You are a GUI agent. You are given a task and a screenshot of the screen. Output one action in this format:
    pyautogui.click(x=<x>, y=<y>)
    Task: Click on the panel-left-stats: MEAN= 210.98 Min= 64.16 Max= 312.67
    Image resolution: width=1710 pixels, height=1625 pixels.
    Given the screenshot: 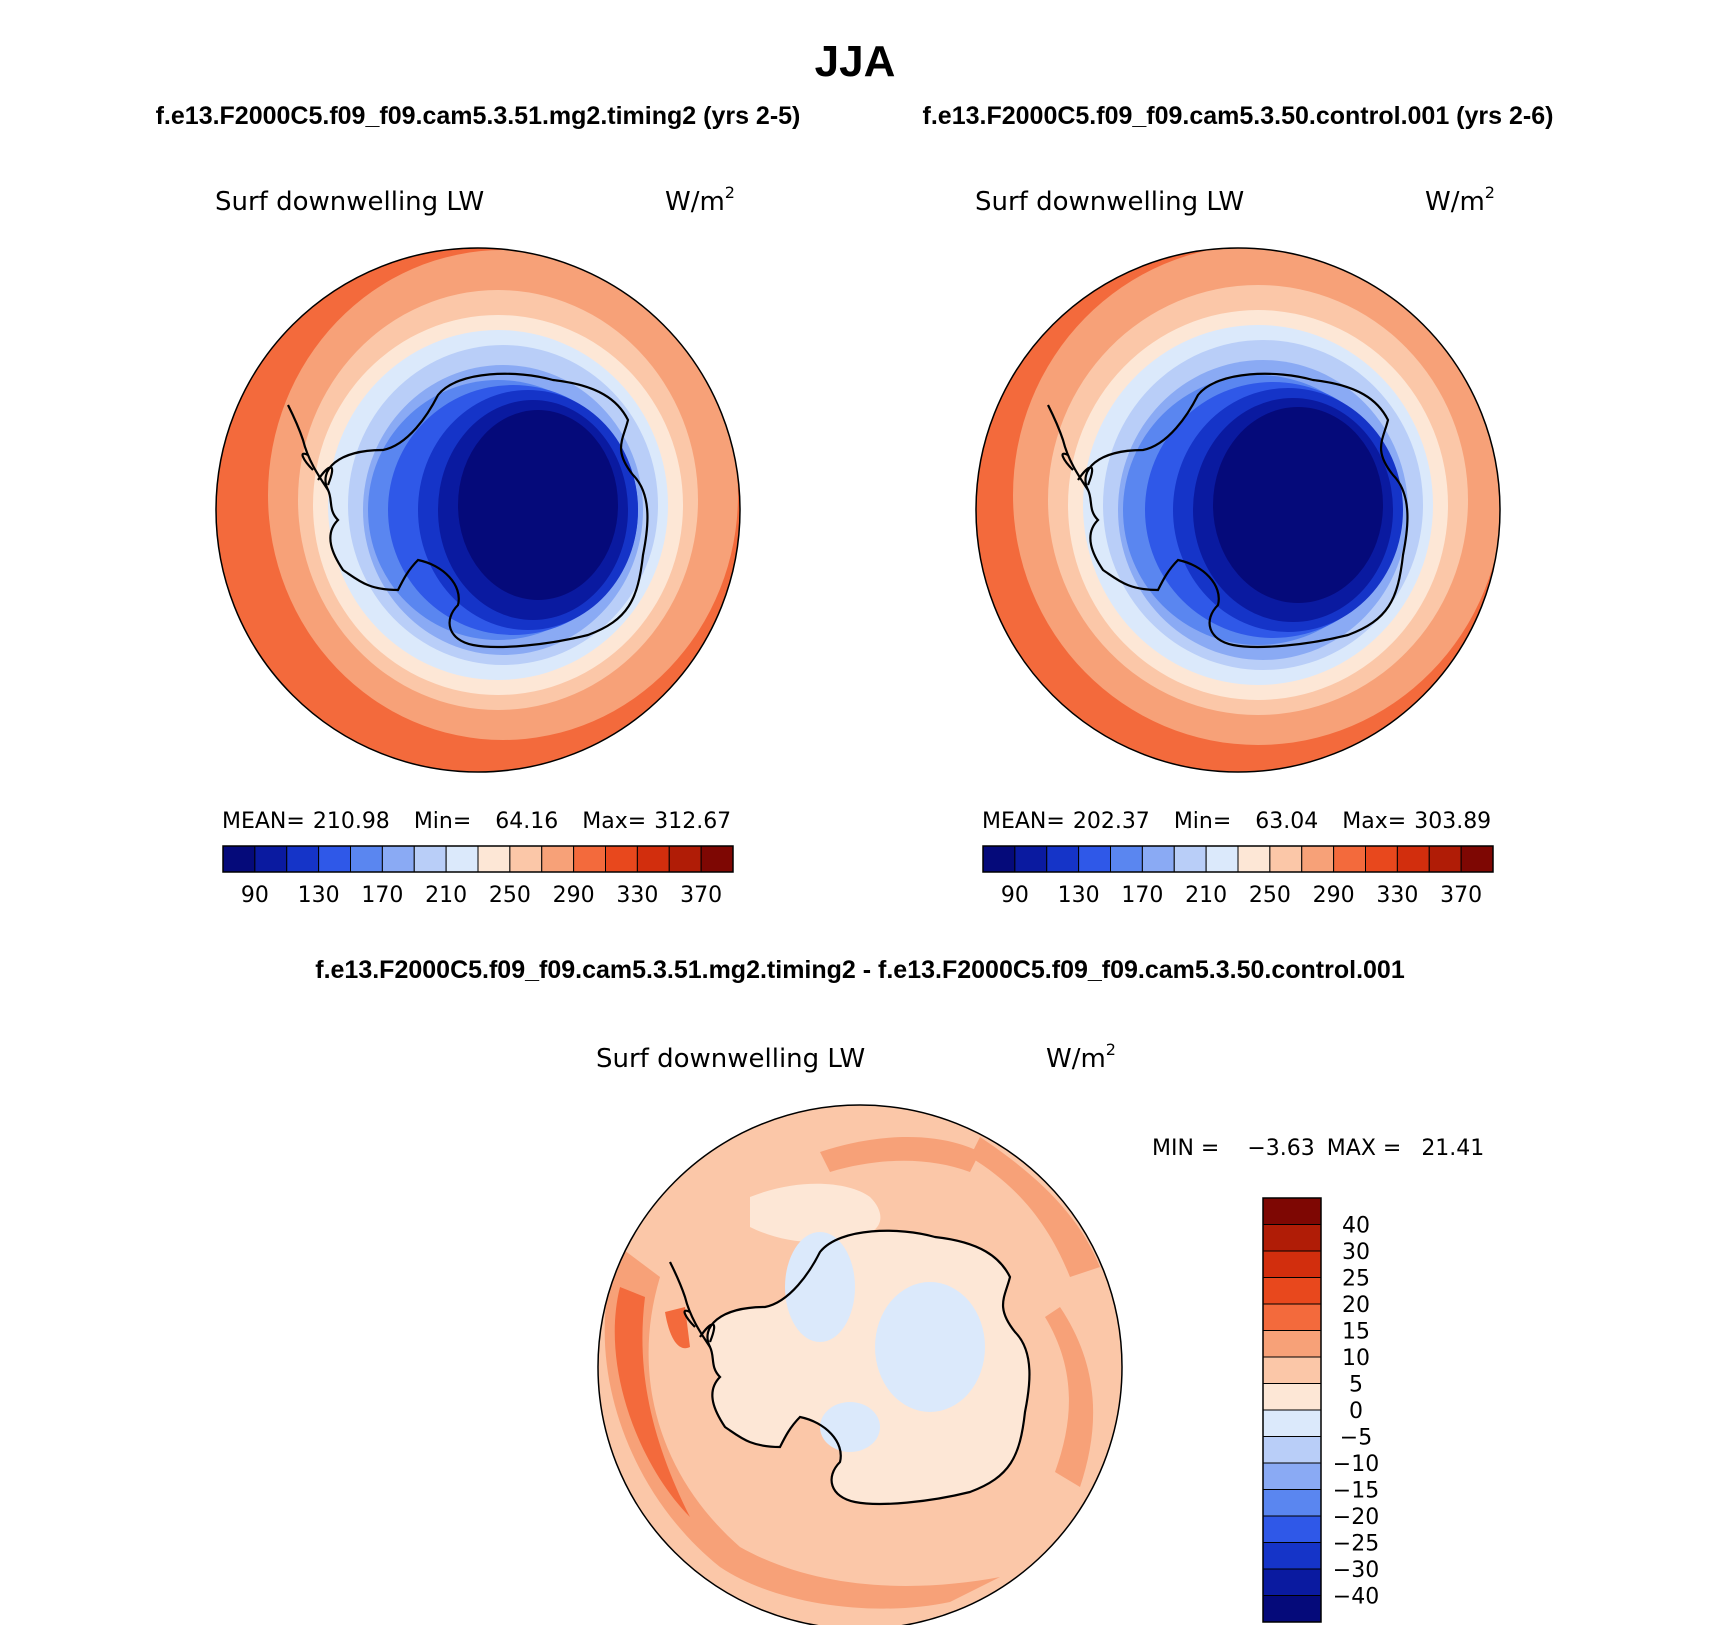 What is the action you would take?
    pyautogui.click(x=476, y=821)
    